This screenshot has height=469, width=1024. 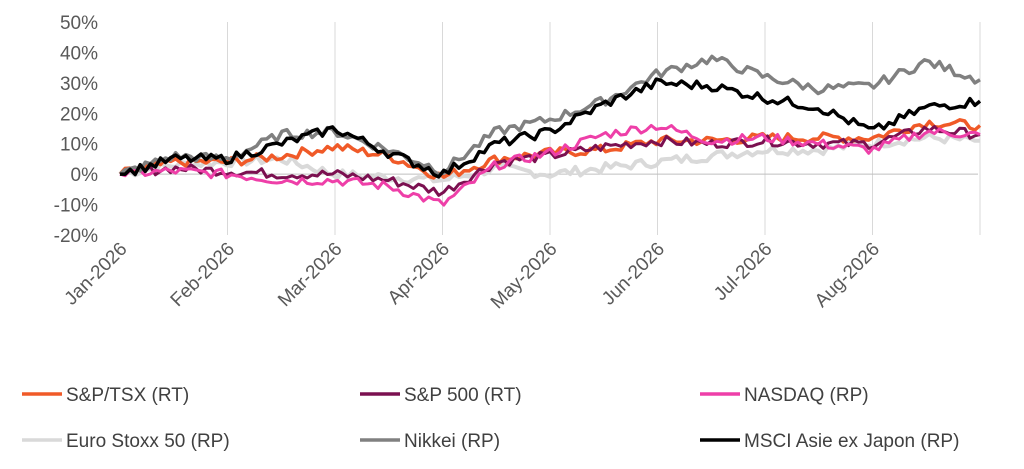 I want to click on x-tick-label: Mar-2026, so click(x=310, y=275).